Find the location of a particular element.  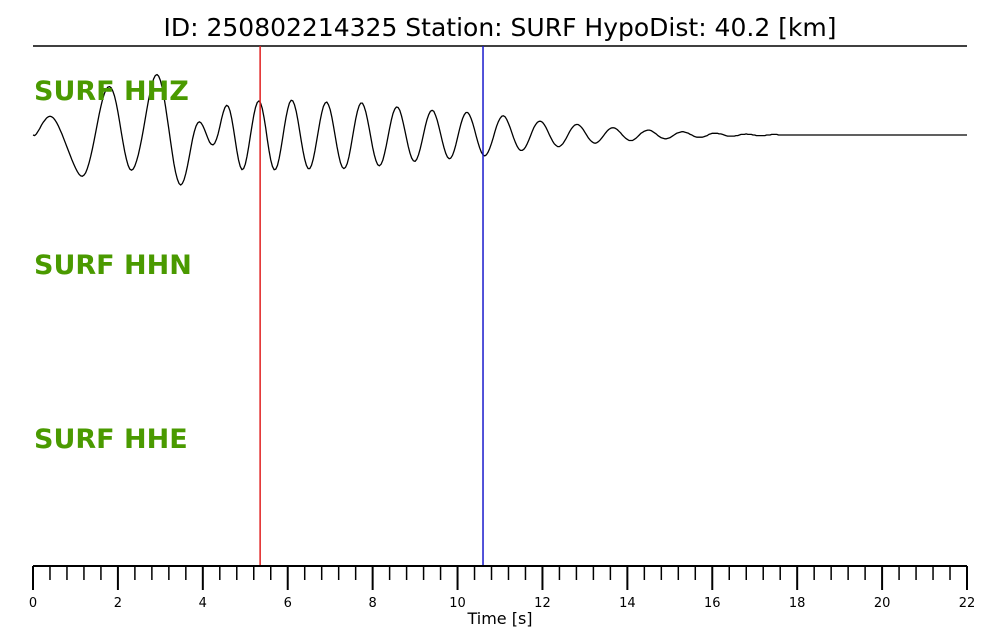

tick-label: 6 is located at coordinates (288, 603).